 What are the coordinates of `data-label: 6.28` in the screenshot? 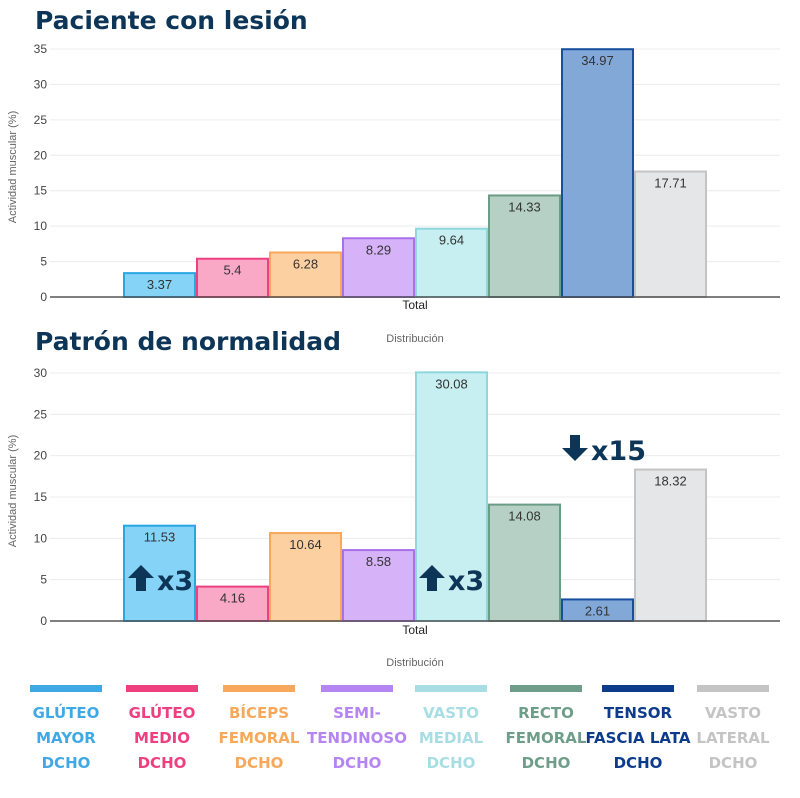 It's located at (305, 264).